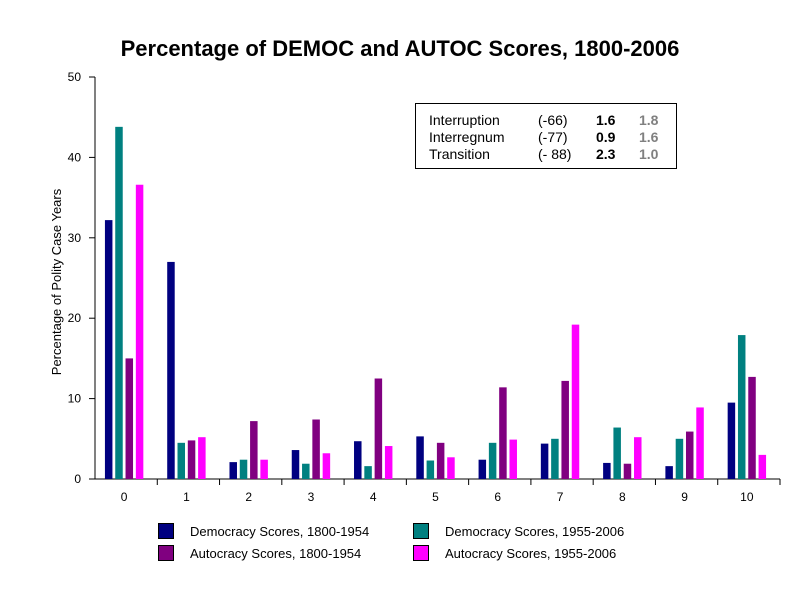 This screenshot has width=800, height=600. Describe the element at coordinates (606, 154) in the screenshot. I see `annotation-row-value-1: 2.3` at that location.